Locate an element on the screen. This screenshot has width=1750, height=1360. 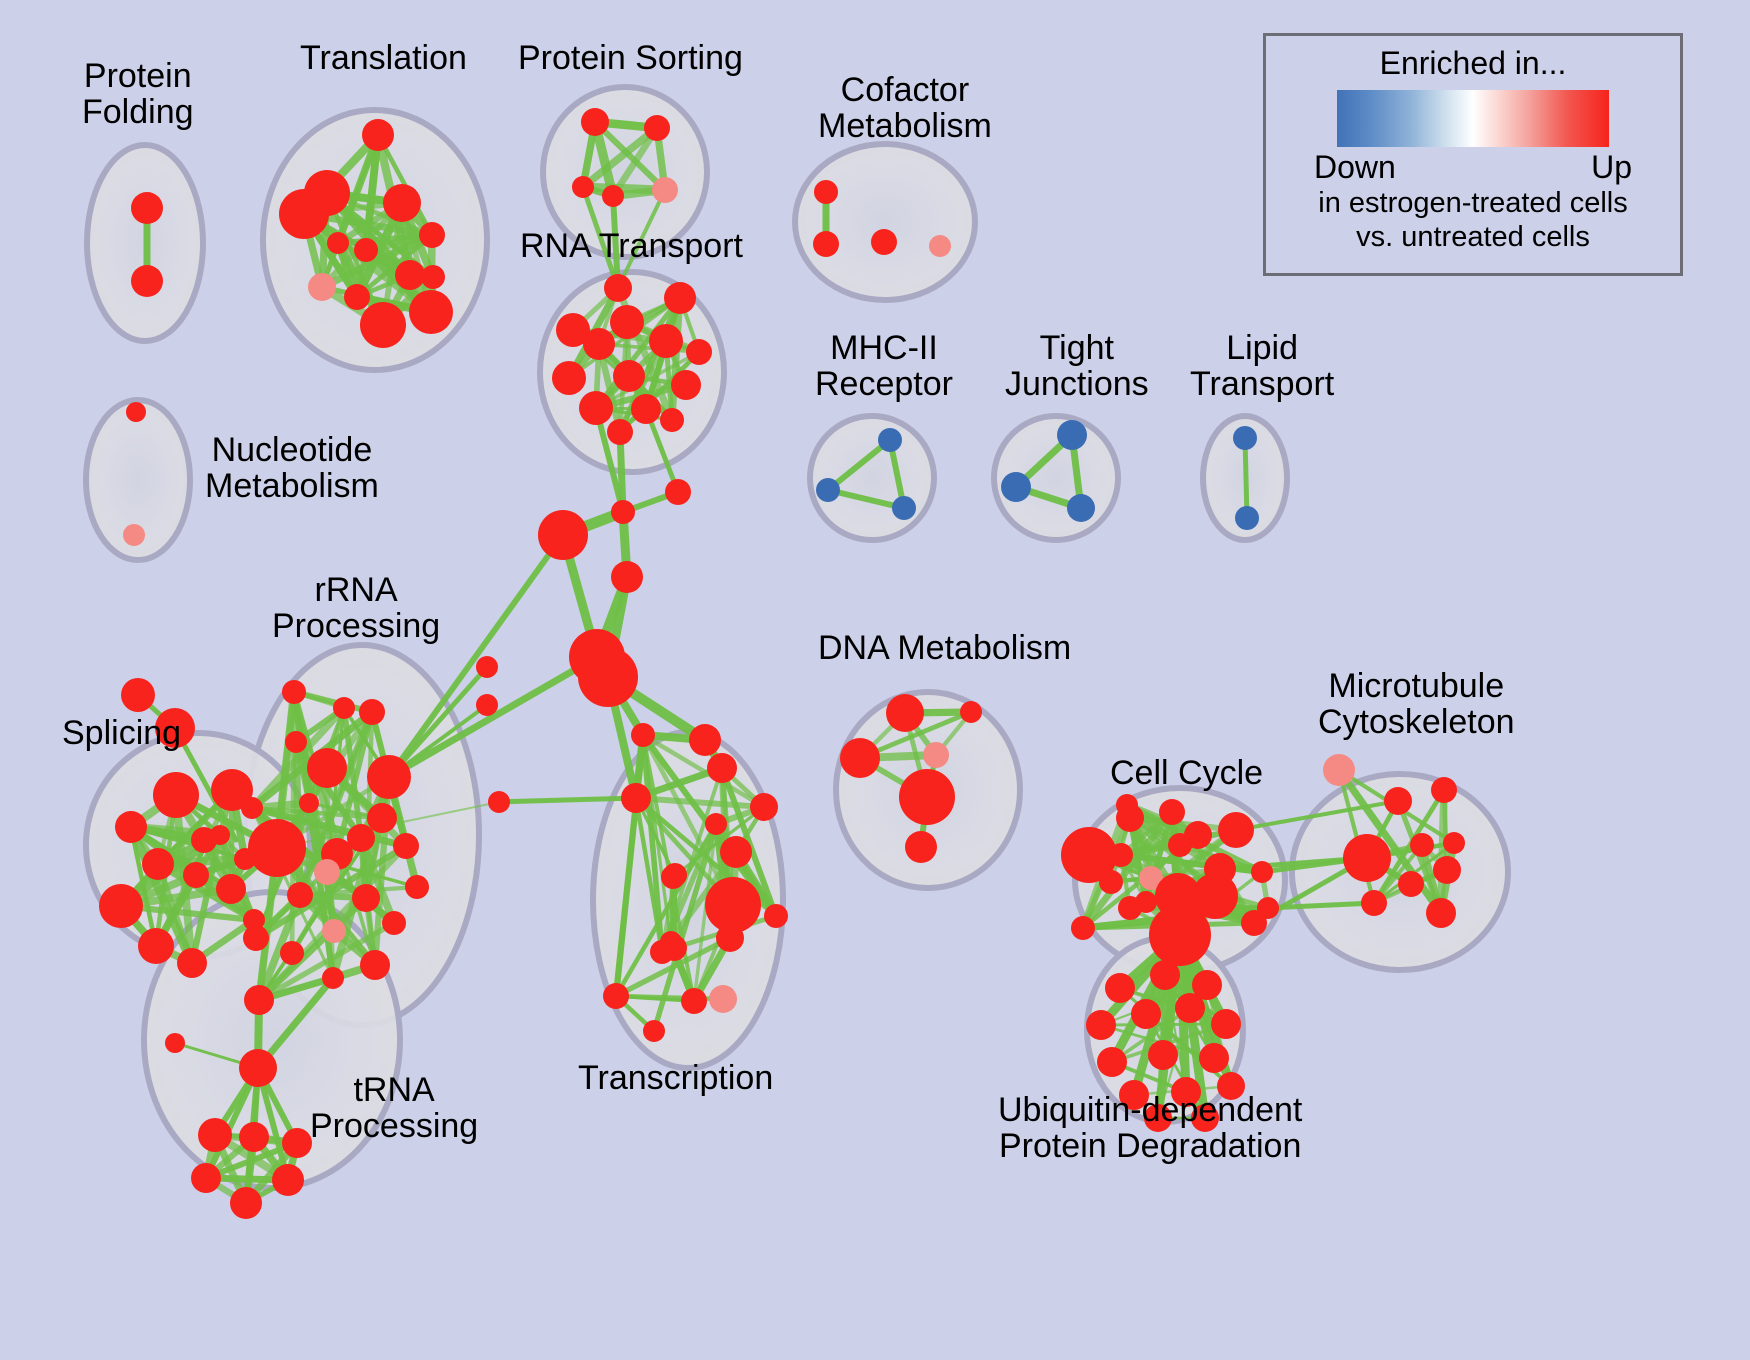
cluster-ellipse-mhc-ii-receptor is located at coordinates (872, 478).